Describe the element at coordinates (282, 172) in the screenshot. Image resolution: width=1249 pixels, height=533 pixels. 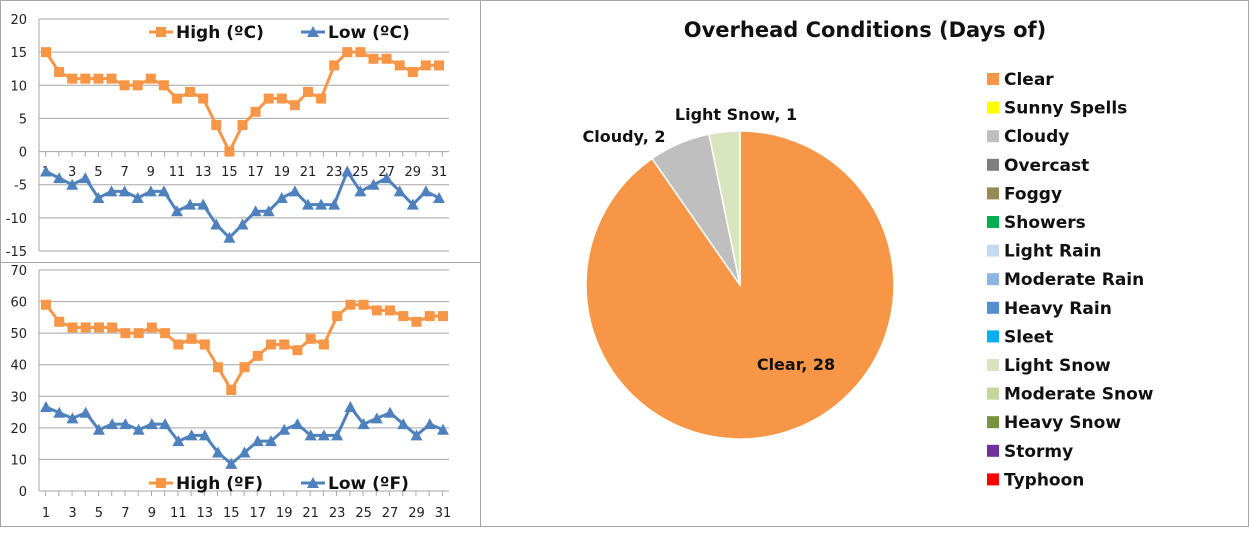
I see `x-tick-label: 19` at that location.